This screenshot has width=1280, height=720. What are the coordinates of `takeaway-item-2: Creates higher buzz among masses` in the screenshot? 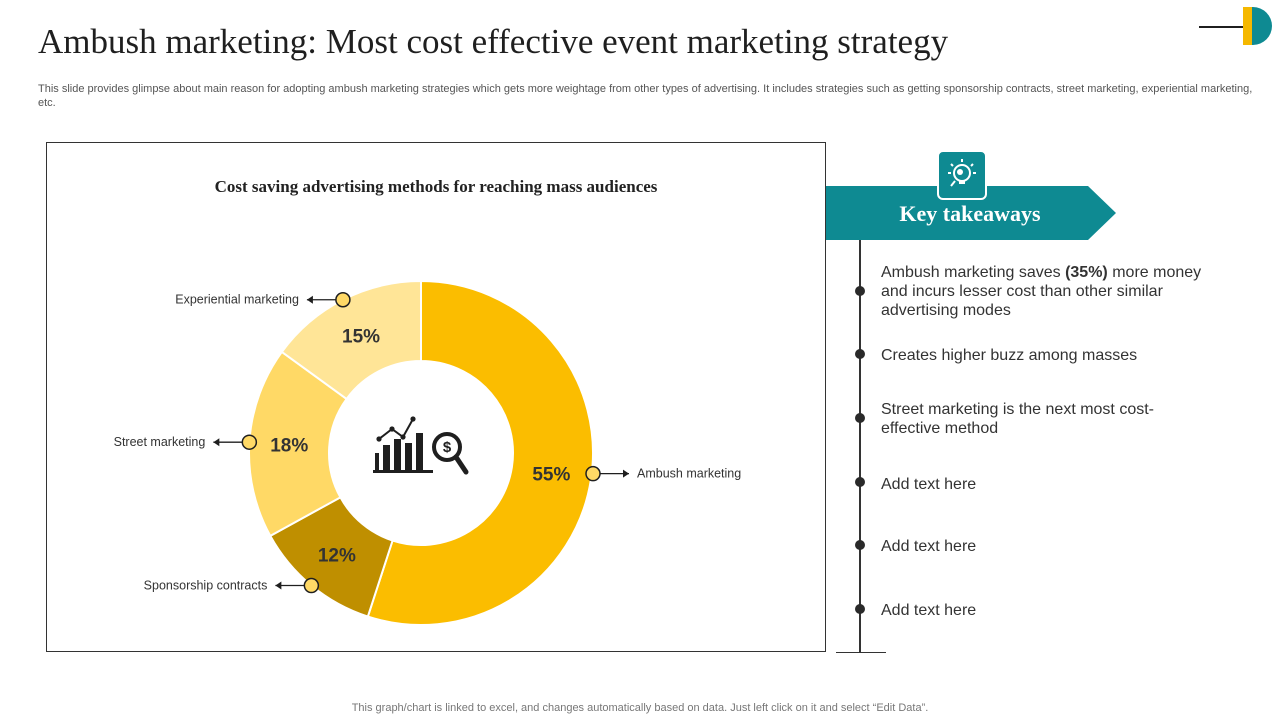 It's located at (1009, 355).